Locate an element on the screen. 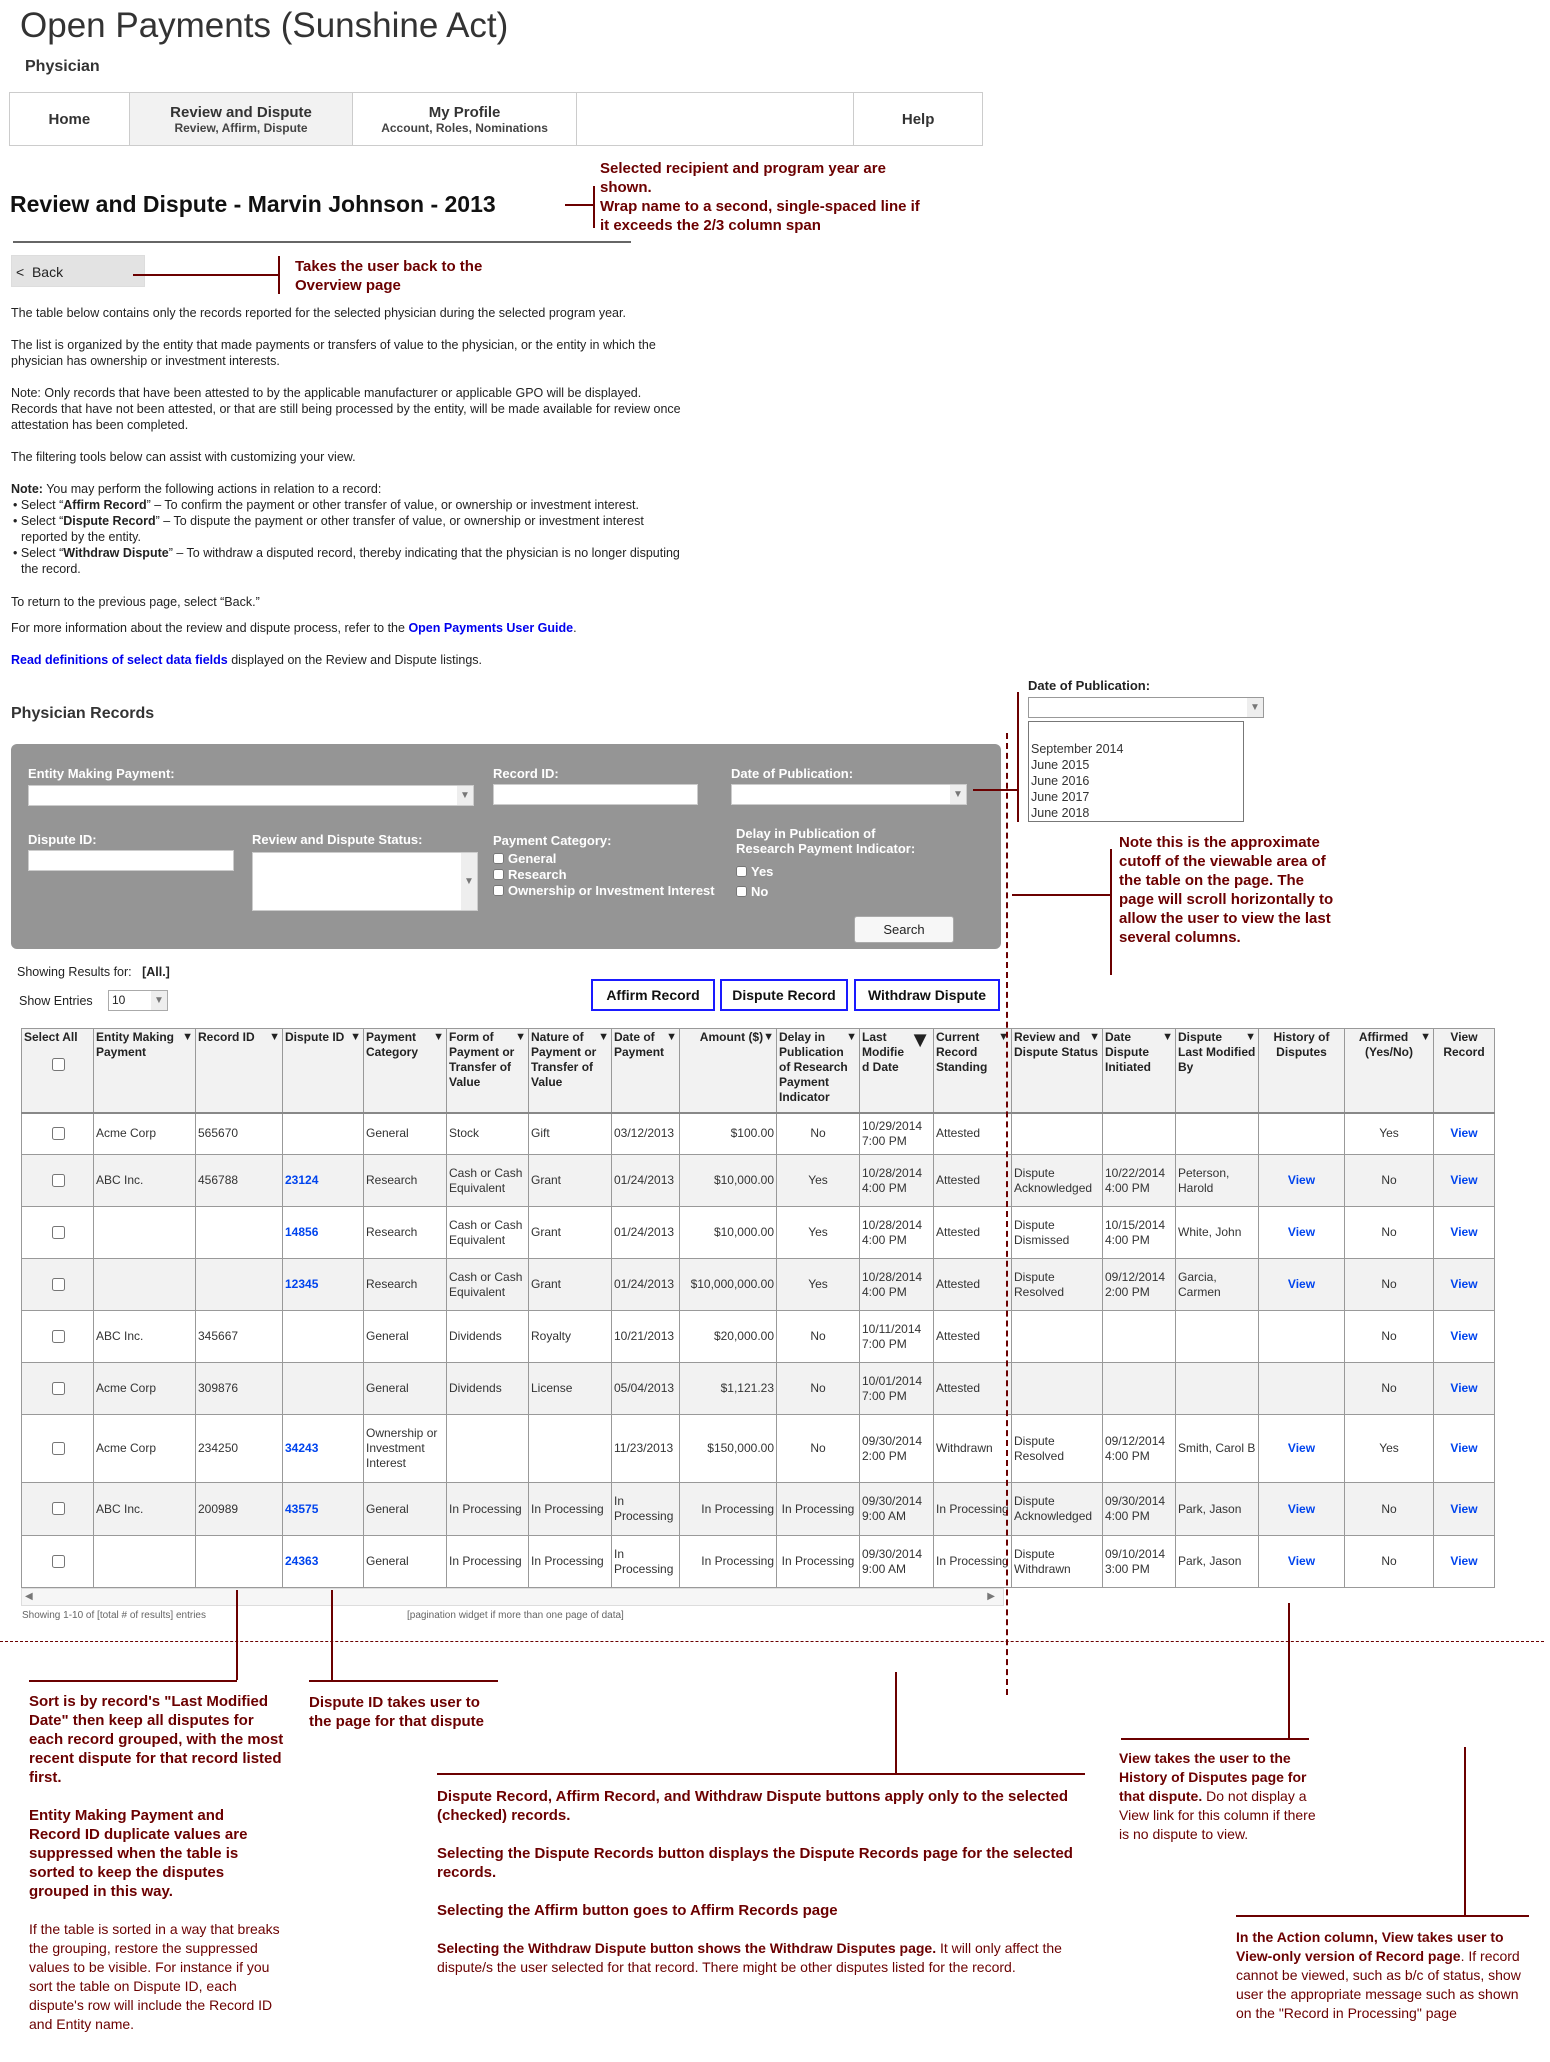  category-research: Research is located at coordinates (530, 874).